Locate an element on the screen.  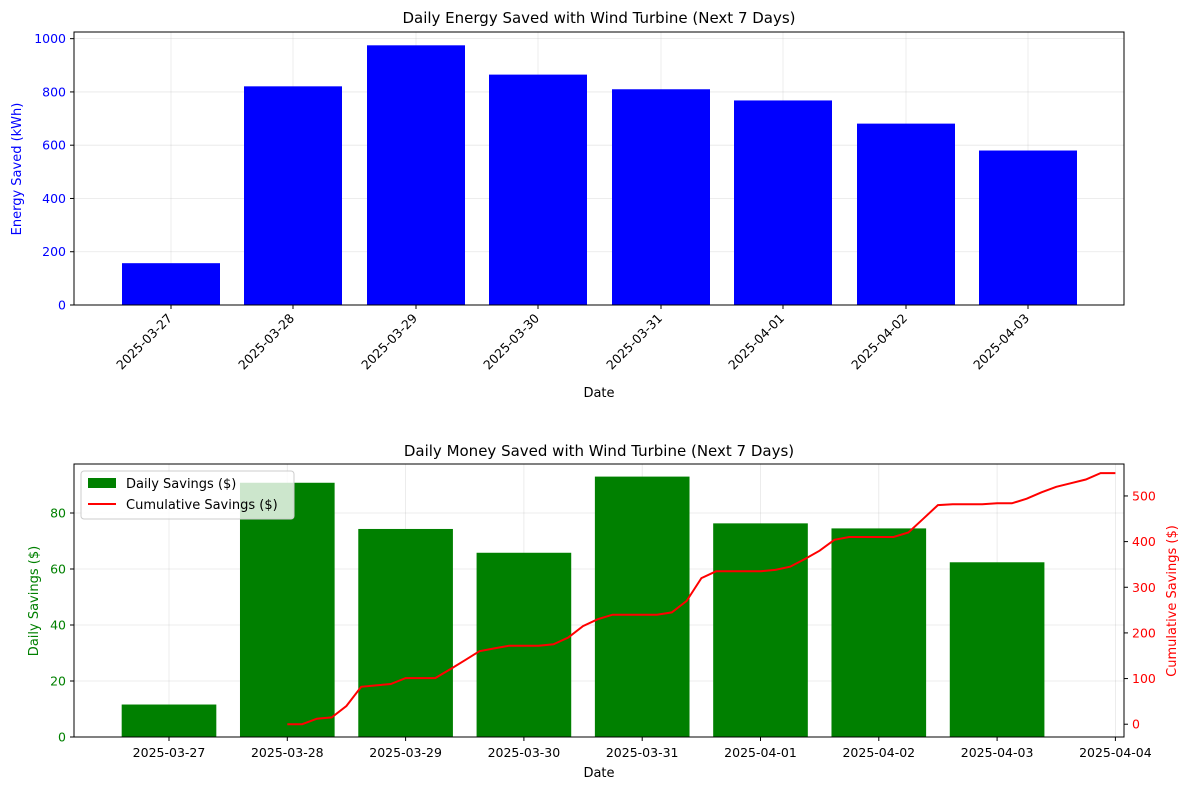
money-y2-tick-label: 500 is located at coordinates (1144, 495).